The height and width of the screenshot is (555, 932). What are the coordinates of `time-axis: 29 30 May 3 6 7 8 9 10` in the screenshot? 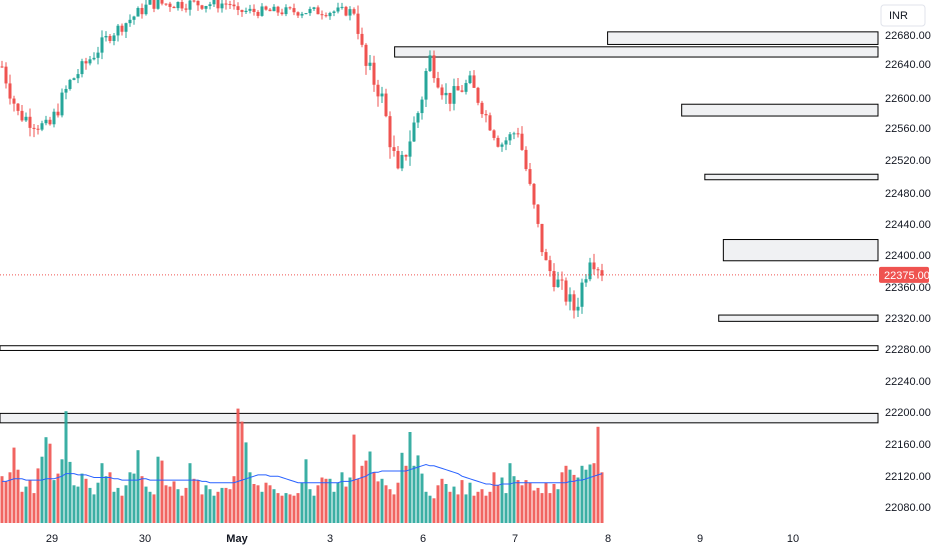 It's located at (422, 539).